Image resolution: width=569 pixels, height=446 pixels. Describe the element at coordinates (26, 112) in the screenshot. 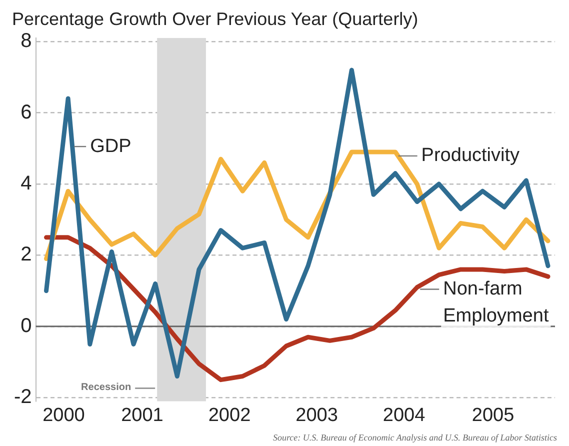

I see `y-tick-label: 6` at that location.